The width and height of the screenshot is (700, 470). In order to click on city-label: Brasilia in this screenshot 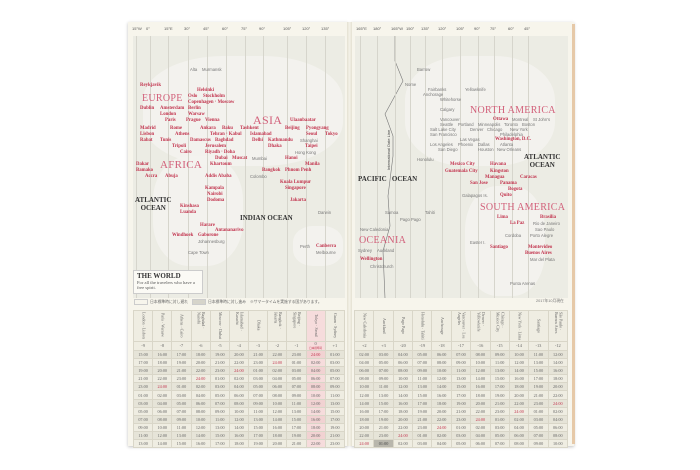, I will do `click(548, 217)`.